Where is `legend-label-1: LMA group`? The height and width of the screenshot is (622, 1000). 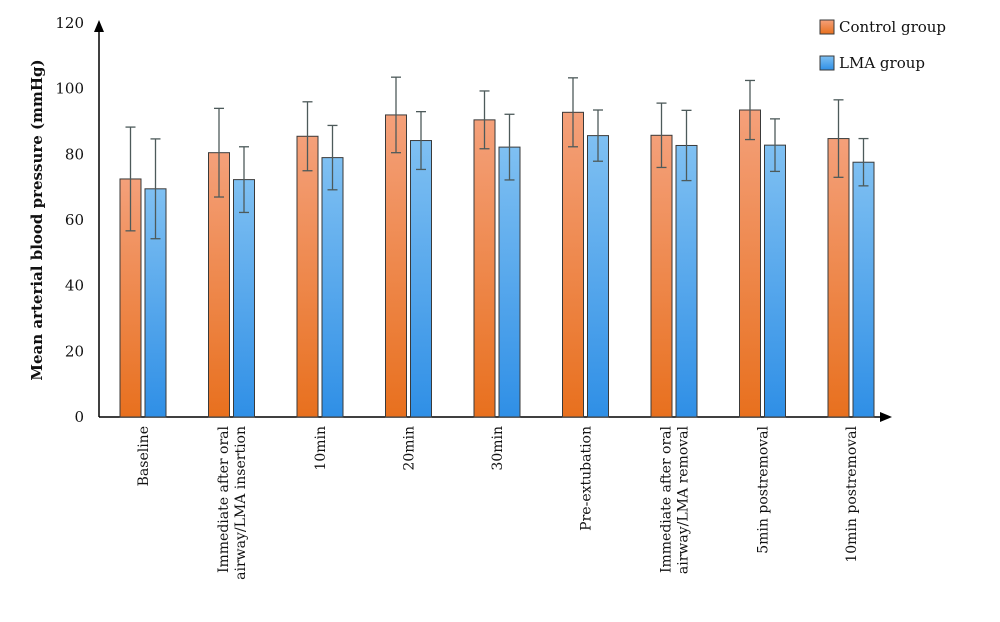
legend-label-1: LMA group is located at coordinates (882, 63).